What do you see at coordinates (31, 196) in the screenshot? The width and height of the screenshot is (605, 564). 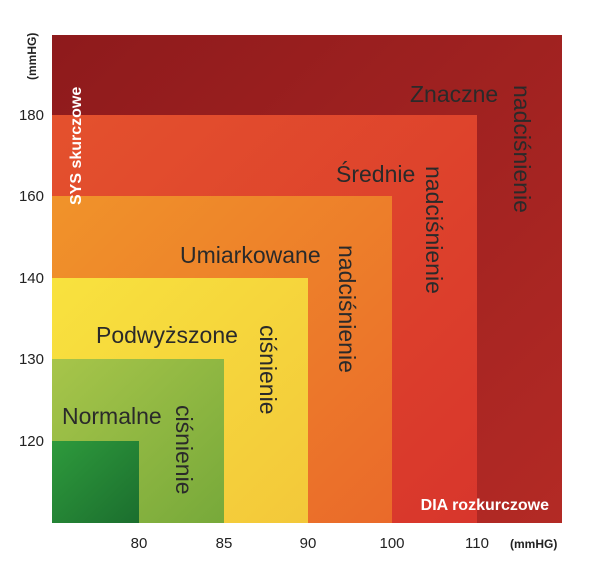 I see `y-tick-label: 160` at bounding box center [31, 196].